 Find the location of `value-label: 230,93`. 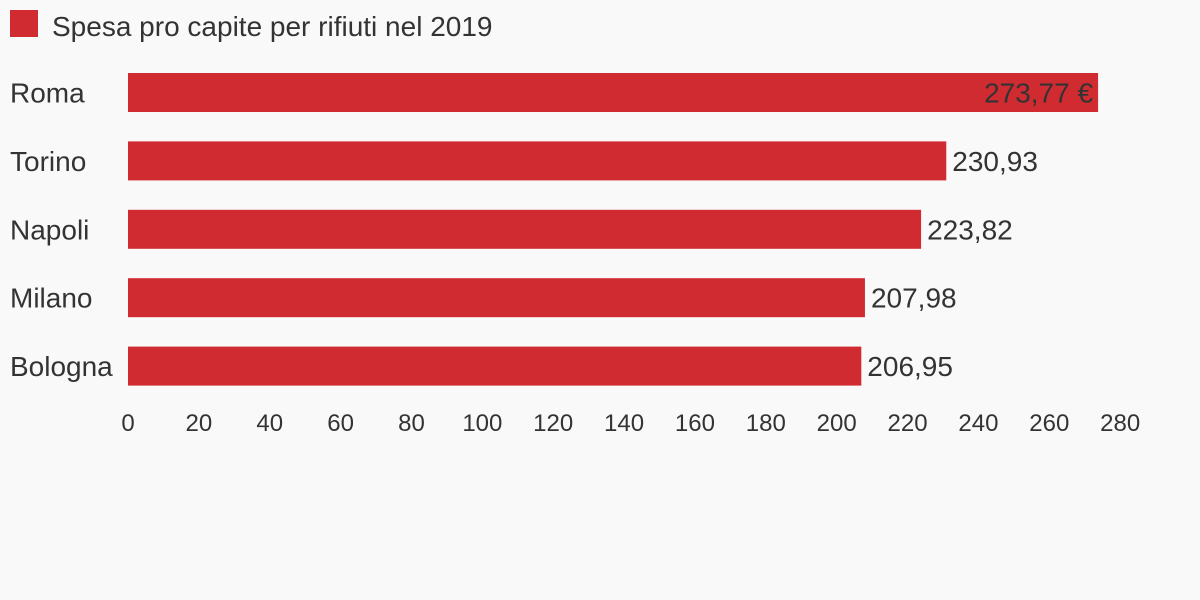

value-label: 230,93 is located at coordinates (995, 161).